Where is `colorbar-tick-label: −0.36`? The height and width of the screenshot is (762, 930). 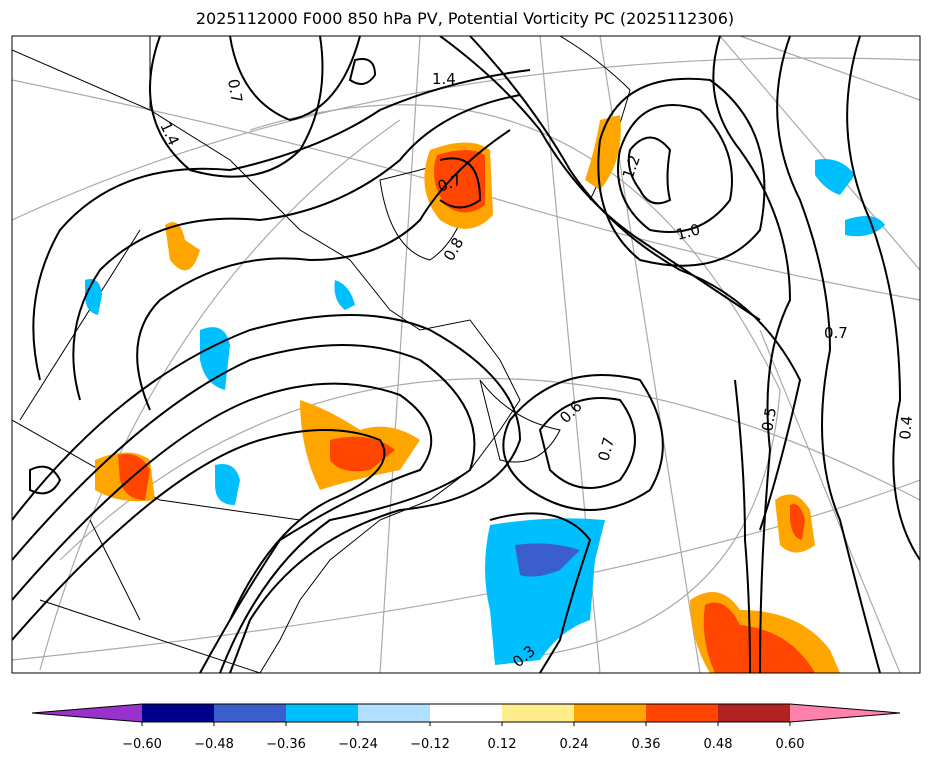 colorbar-tick-label: −0.36 is located at coordinates (286, 744).